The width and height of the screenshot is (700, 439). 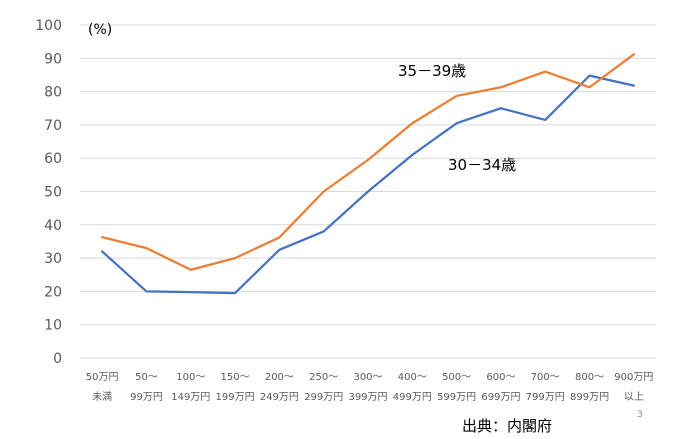 I want to click on y-tick-label: 60, so click(x=53, y=159).